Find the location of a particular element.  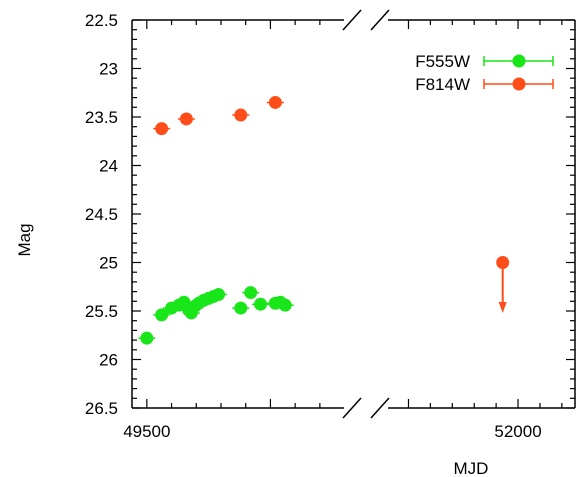

f814w-upper-limit-arrow-head is located at coordinates (502, 307).